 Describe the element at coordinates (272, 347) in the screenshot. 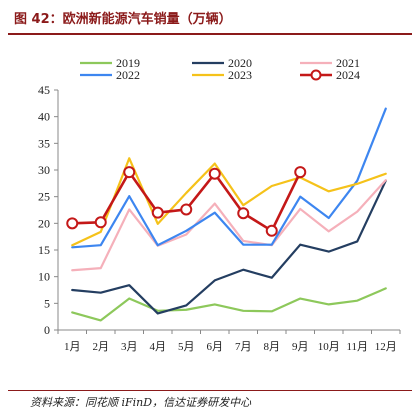

I see `x-tick-label: 8月` at that location.